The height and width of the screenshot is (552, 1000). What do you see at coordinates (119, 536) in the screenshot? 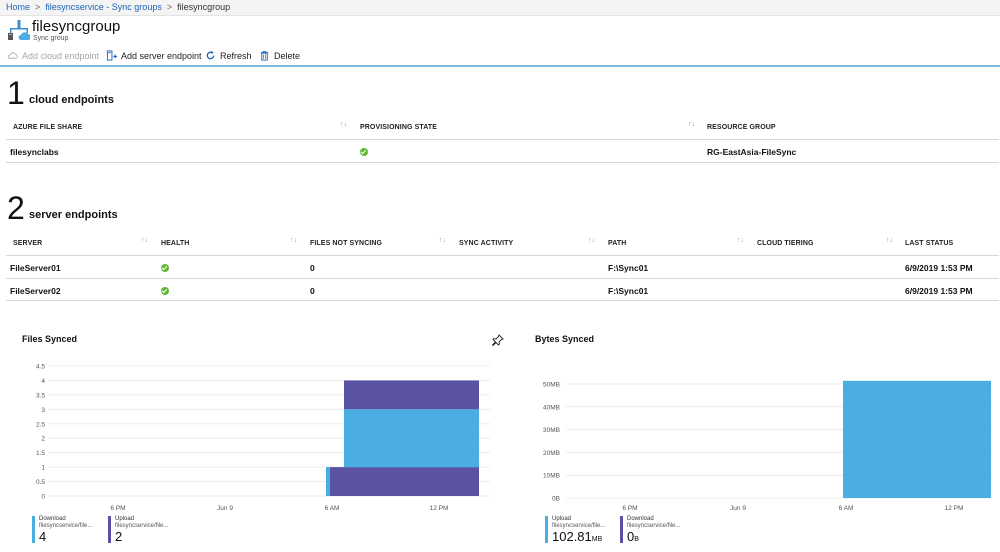
I see `legend-value: 2` at bounding box center [119, 536].